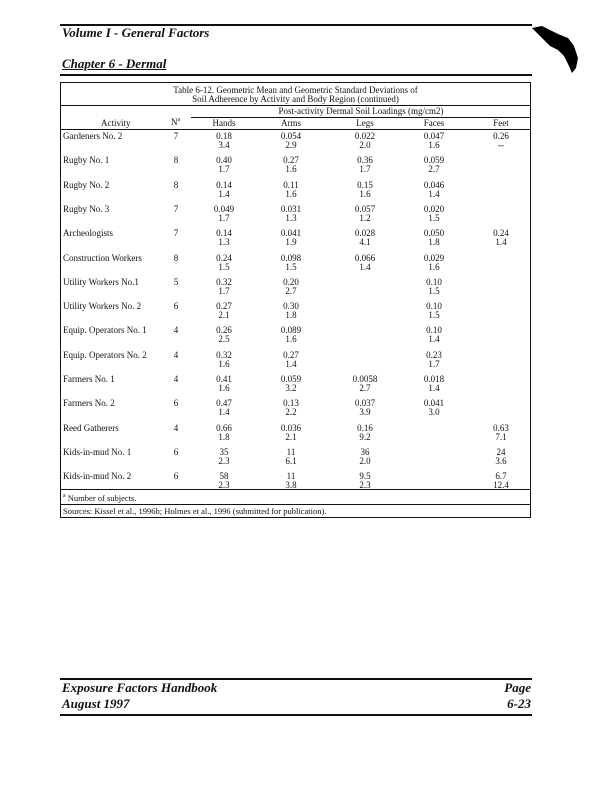  Describe the element at coordinates (291, 315) in the screenshot. I see `row-arms-gsd: 1.8` at that location.